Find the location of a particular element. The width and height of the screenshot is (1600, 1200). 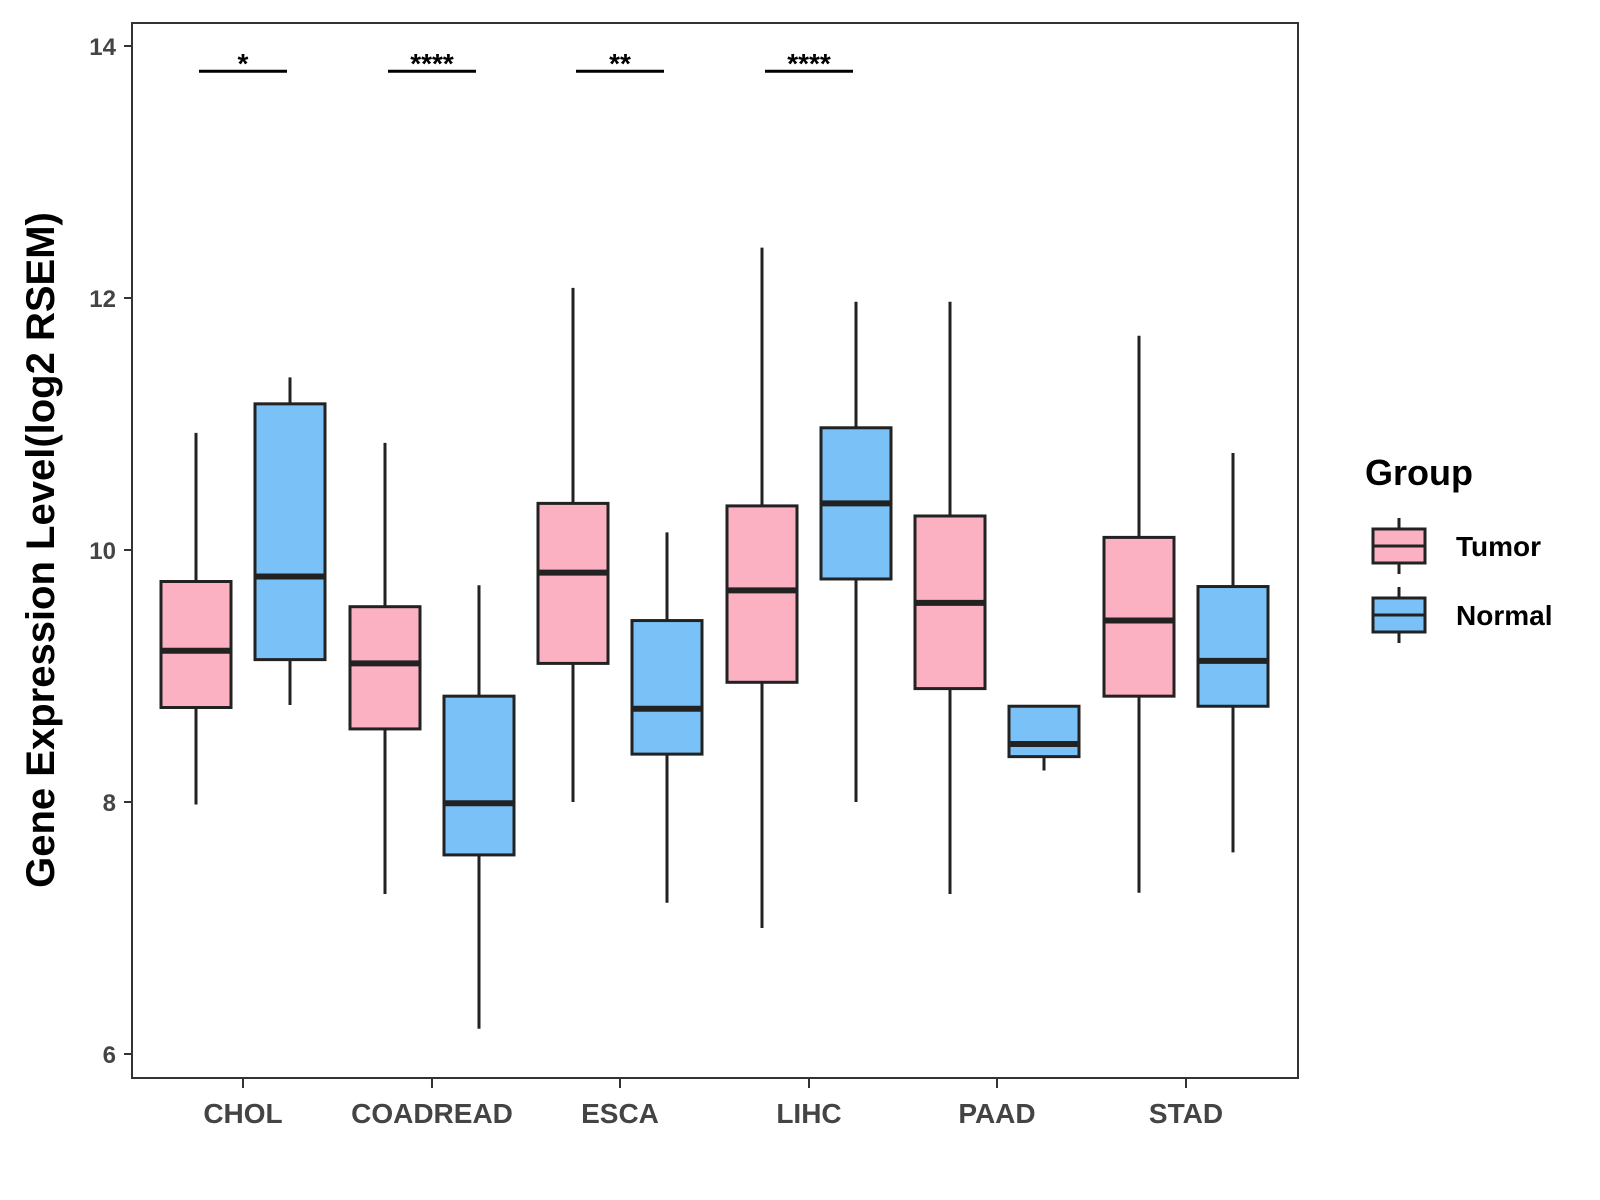

box-tumor-paad is located at coordinates (950, 597).